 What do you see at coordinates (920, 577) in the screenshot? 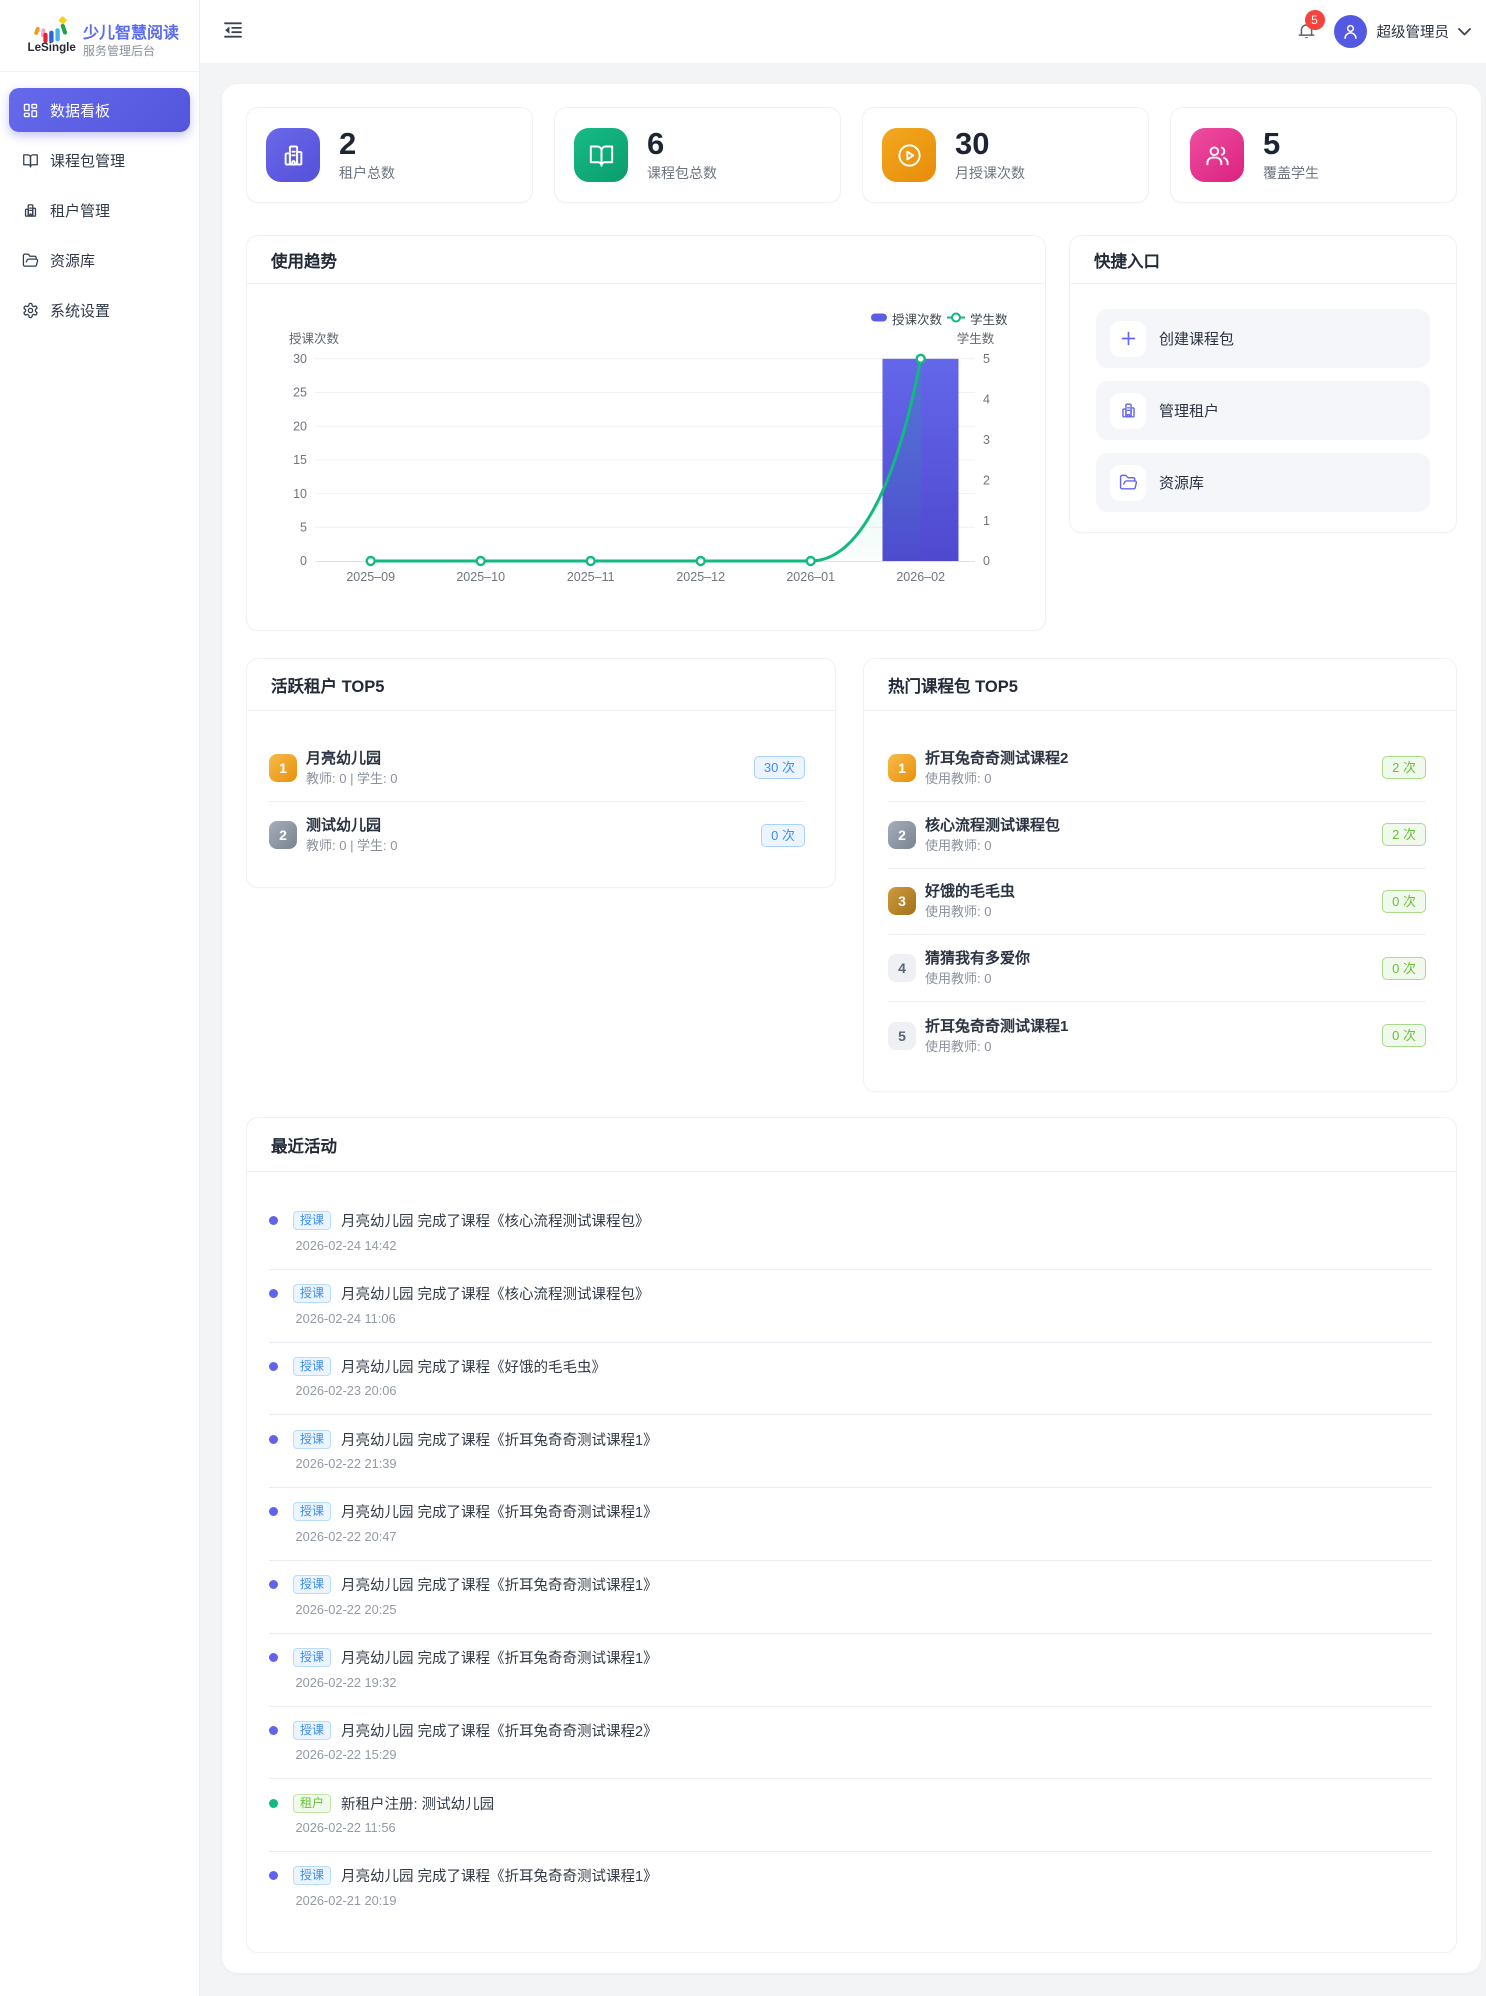
I see `svg-text: 2026–02` at bounding box center [920, 577].